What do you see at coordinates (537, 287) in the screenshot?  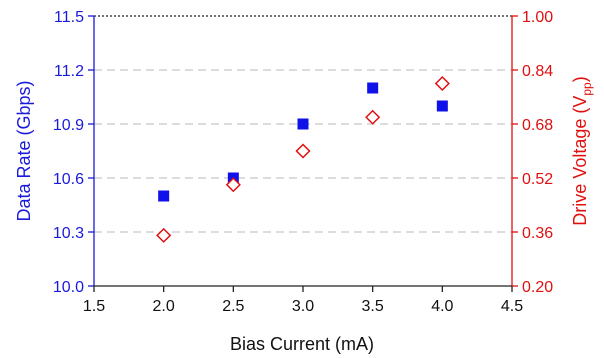 I see `right-y-tick-label: 0.20` at bounding box center [537, 287].